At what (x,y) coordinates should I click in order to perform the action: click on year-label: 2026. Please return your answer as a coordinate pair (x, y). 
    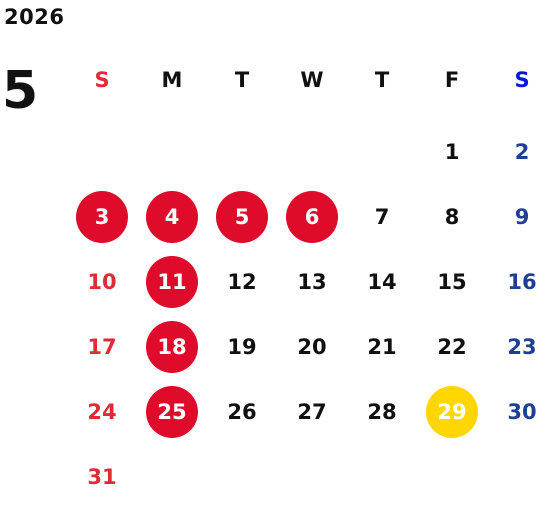
    Looking at the image, I should click on (34, 17).